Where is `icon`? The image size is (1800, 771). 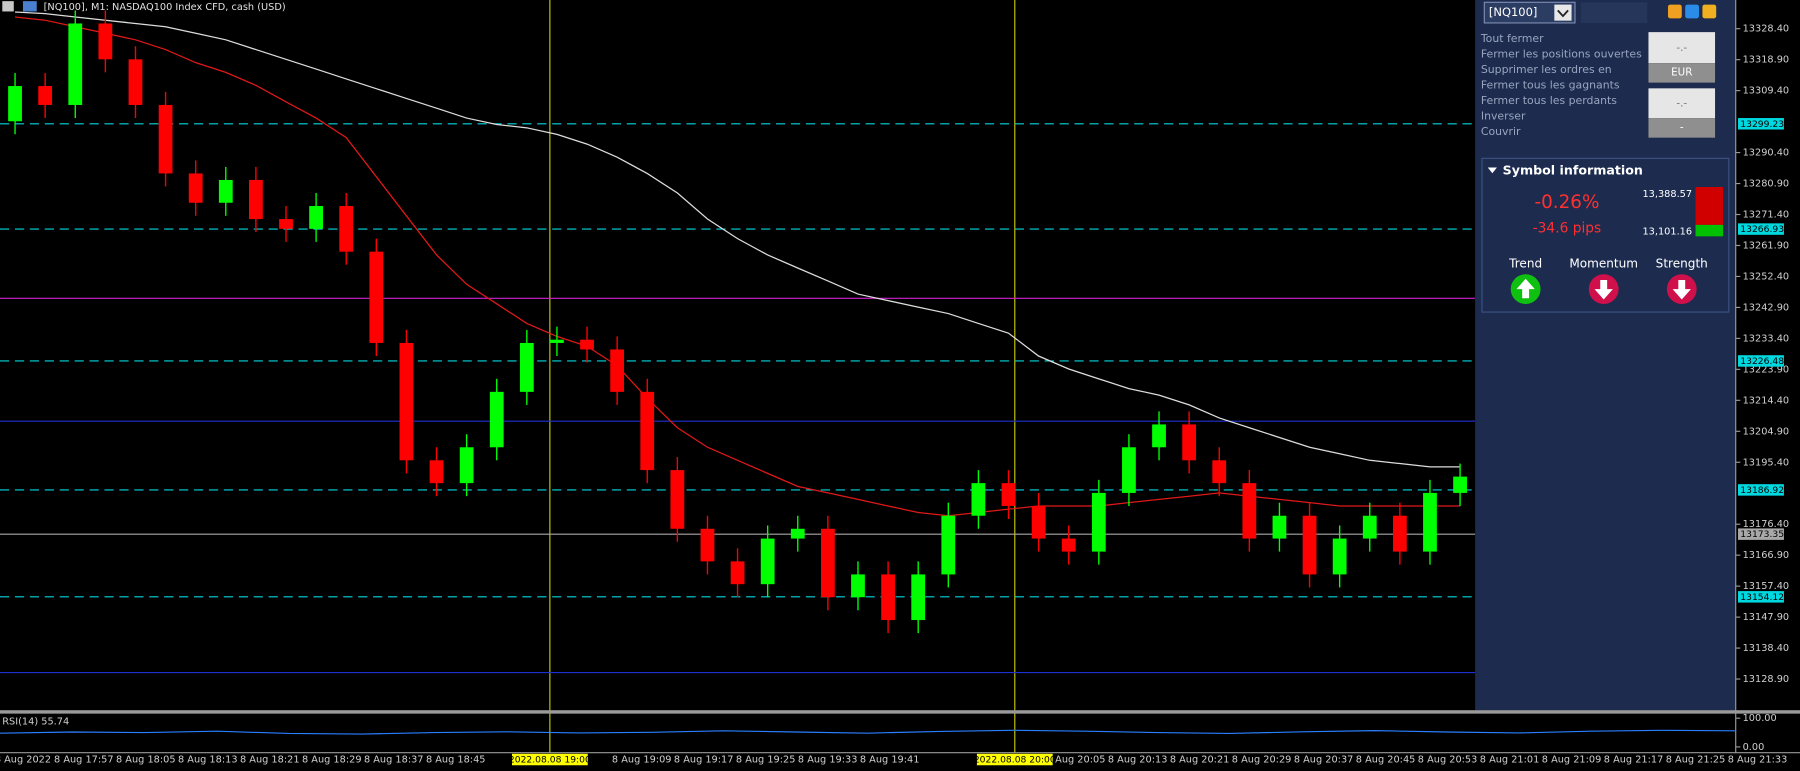 icon is located at coordinates (8, 6).